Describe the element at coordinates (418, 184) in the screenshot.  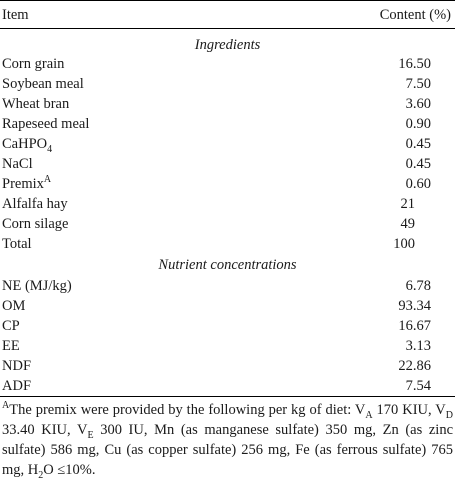
I see `row-value: 0.60` at that location.